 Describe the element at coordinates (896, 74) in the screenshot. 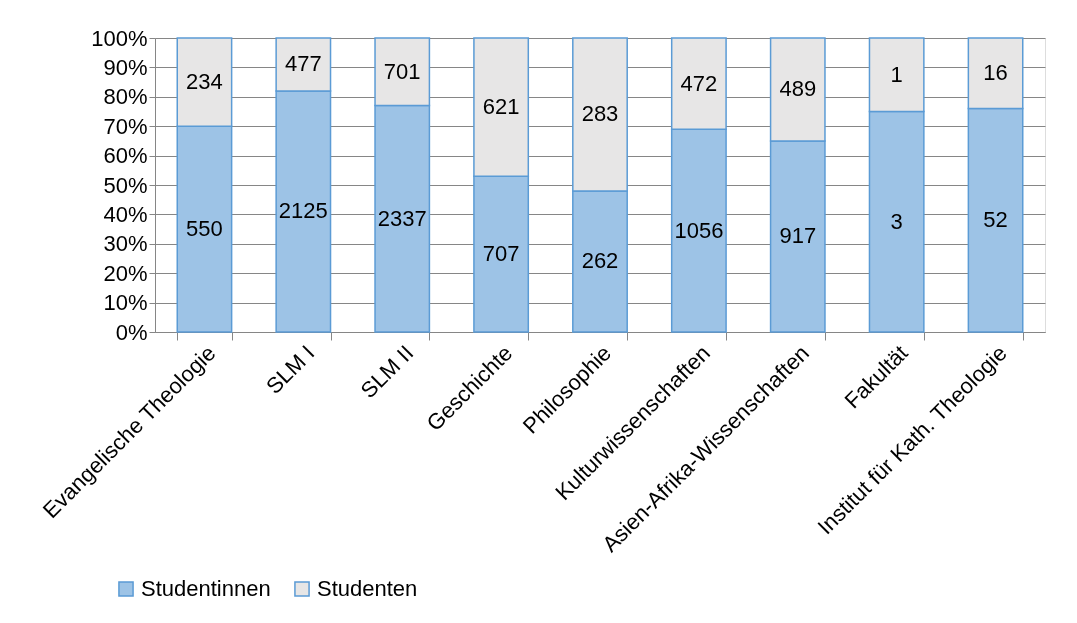

I see `annotation: 1` at that location.